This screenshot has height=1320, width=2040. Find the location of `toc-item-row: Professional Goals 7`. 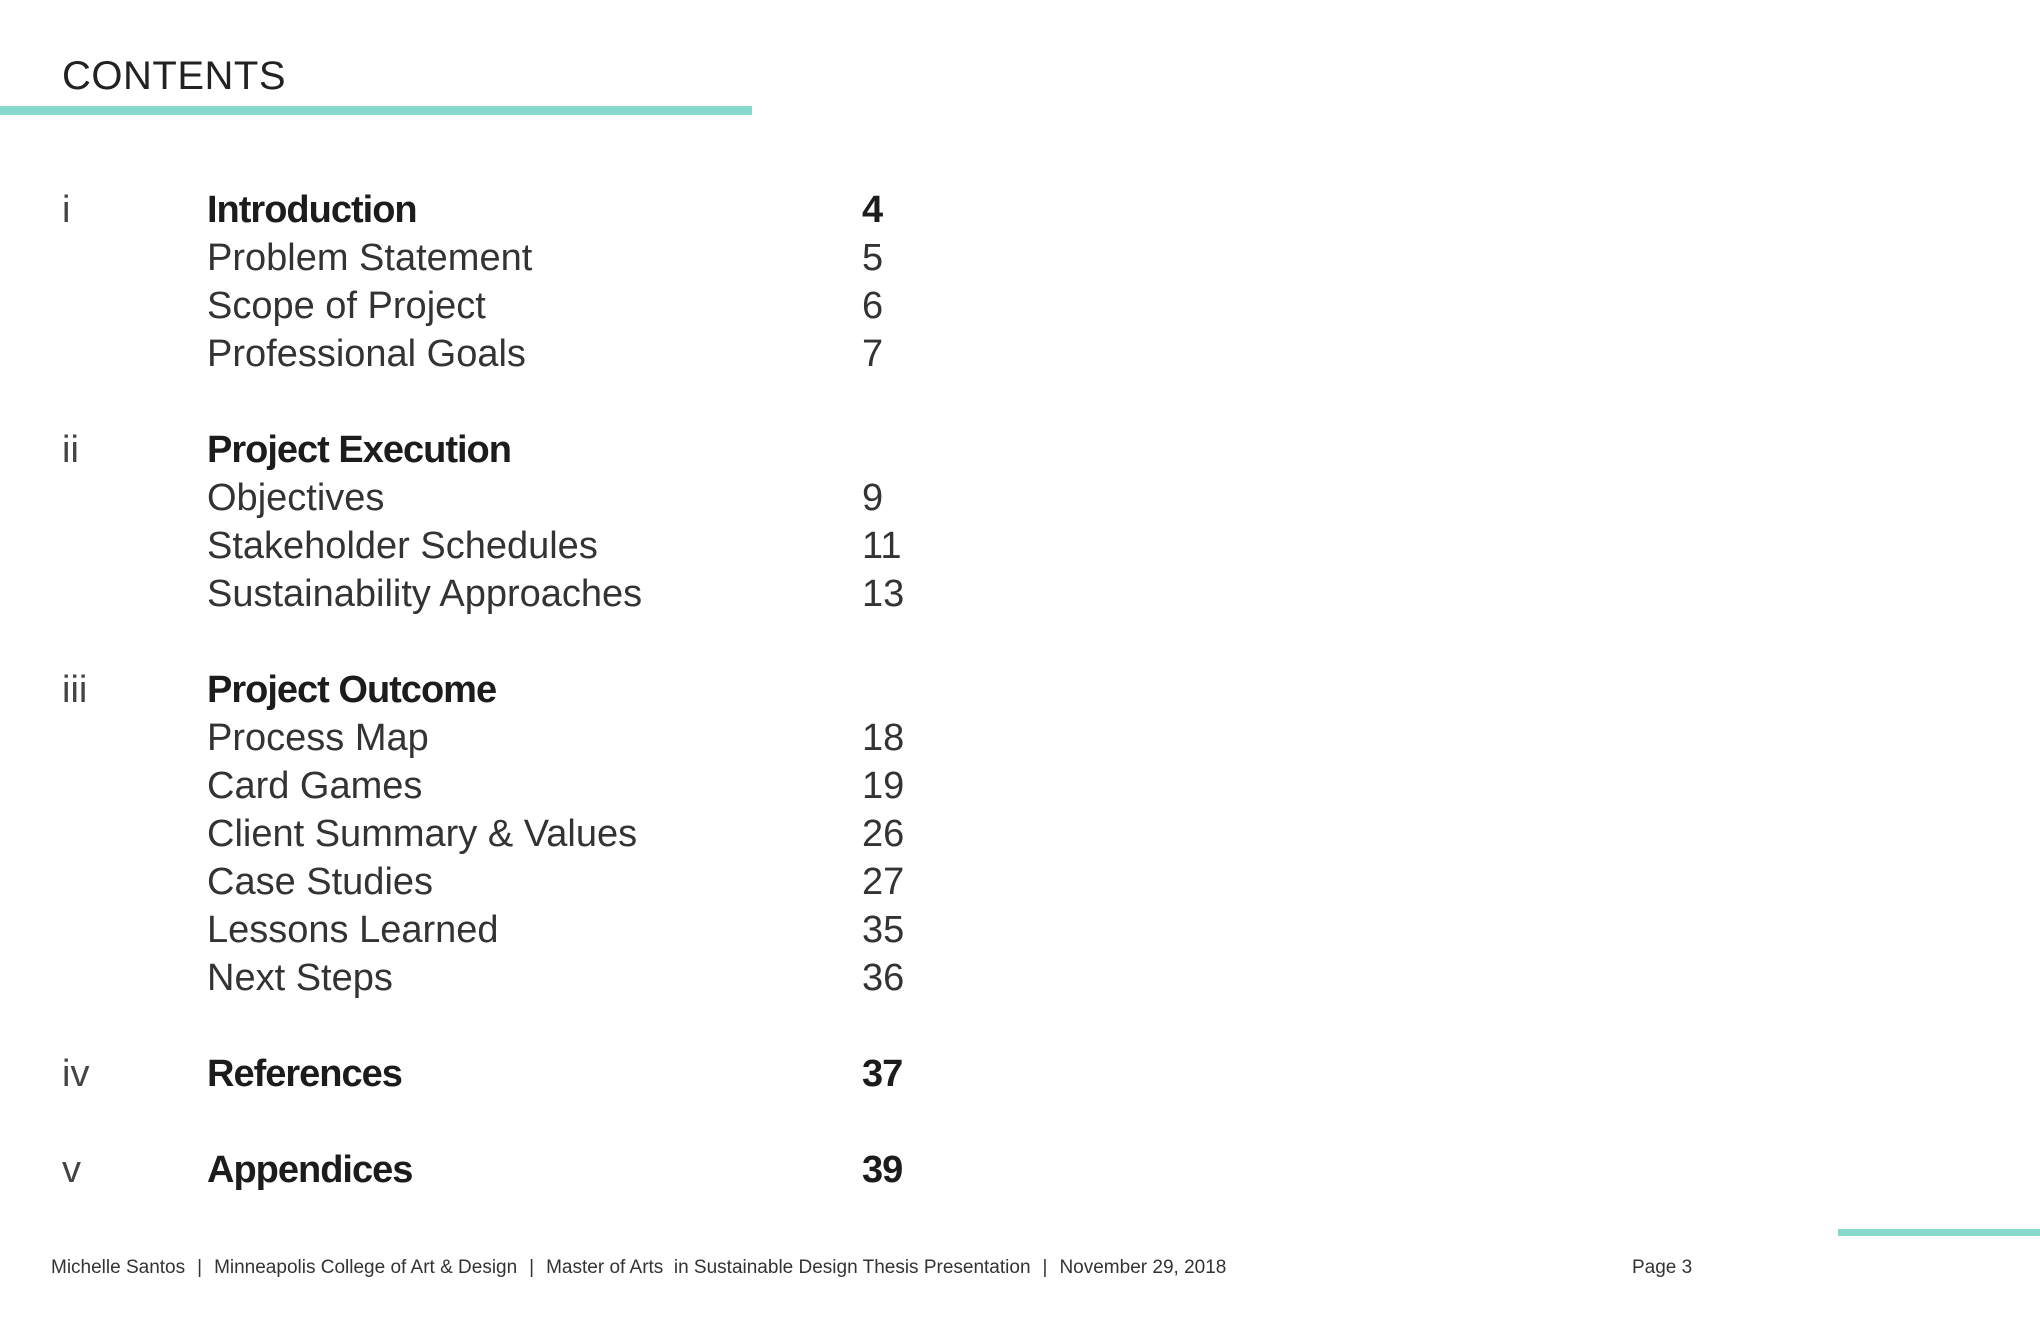

toc-item-row: Professional Goals 7 is located at coordinates (500, 354).